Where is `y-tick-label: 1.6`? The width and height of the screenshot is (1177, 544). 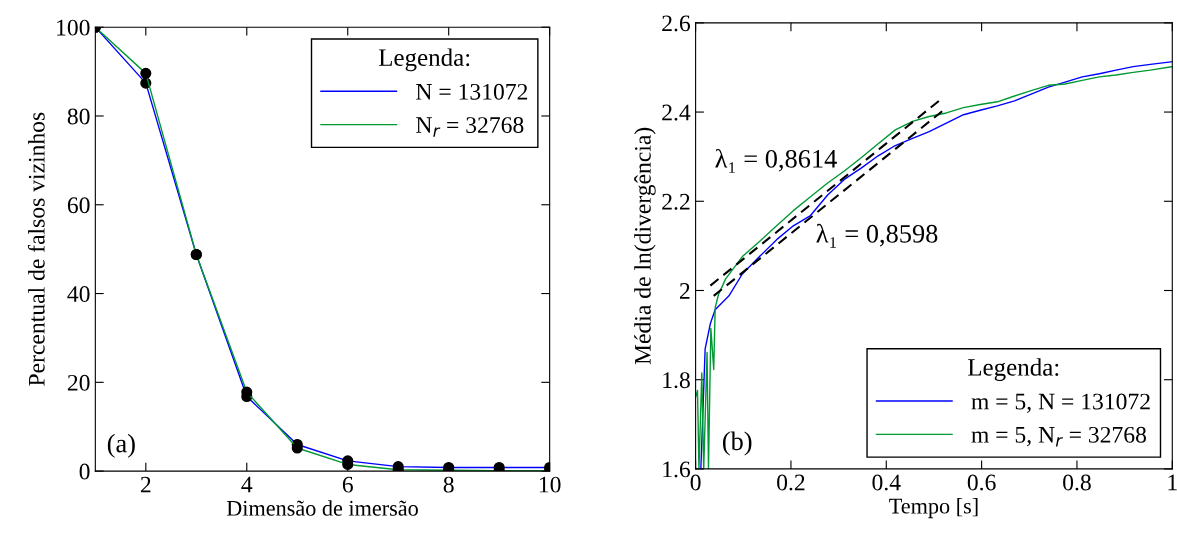
y-tick-label: 1.6 is located at coordinates (677, 469).